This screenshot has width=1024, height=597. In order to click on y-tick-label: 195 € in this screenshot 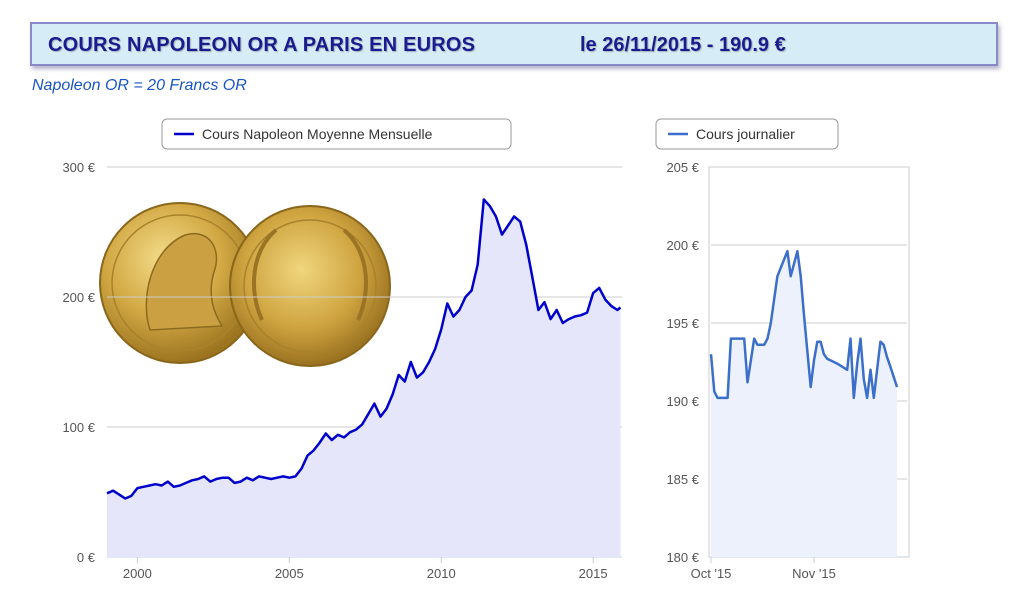, I will do `click(682, 323)`.